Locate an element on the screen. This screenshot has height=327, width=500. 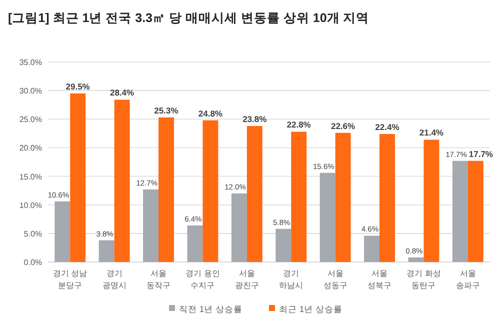
x-tick-label: 서울 성동구 is located at coordinates (335, 279).